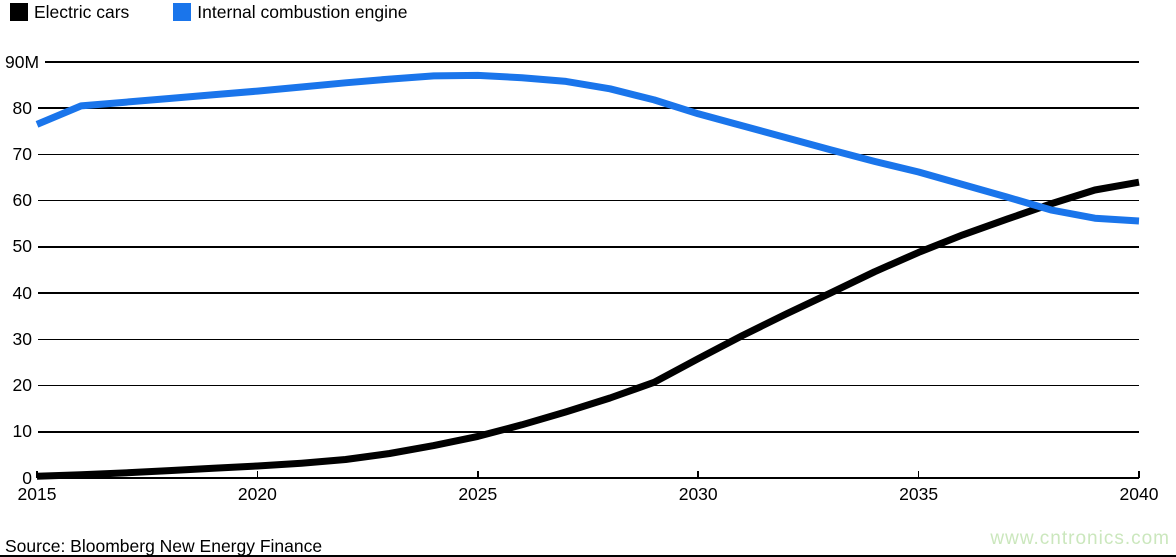  I want to click on x-axis-label: 2030, so click(698, 494).